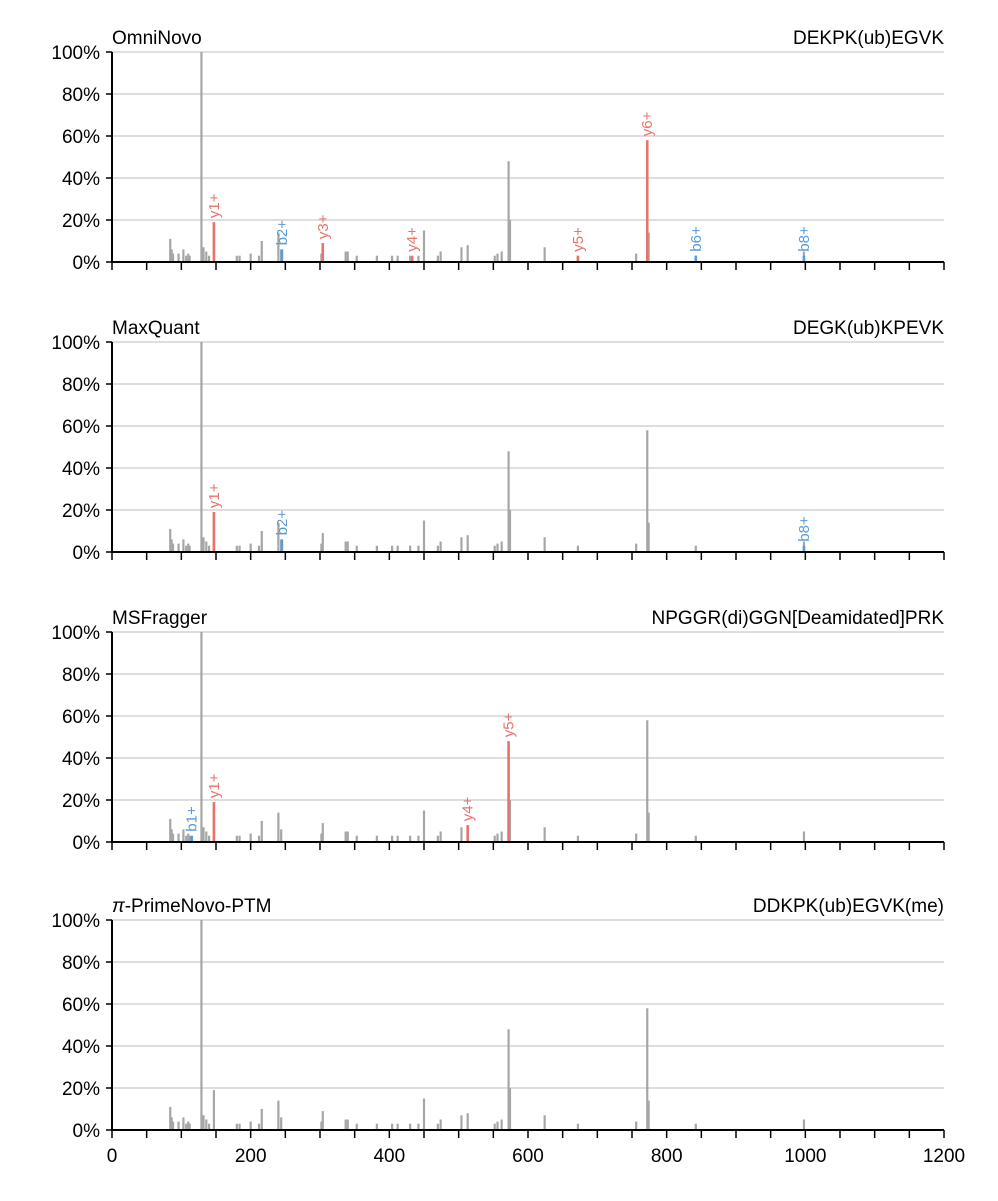 Image resolution: width=998 pixels, height=1201 pixels. I want to click on tool-name-text: MSFragger, so click(160, 618).